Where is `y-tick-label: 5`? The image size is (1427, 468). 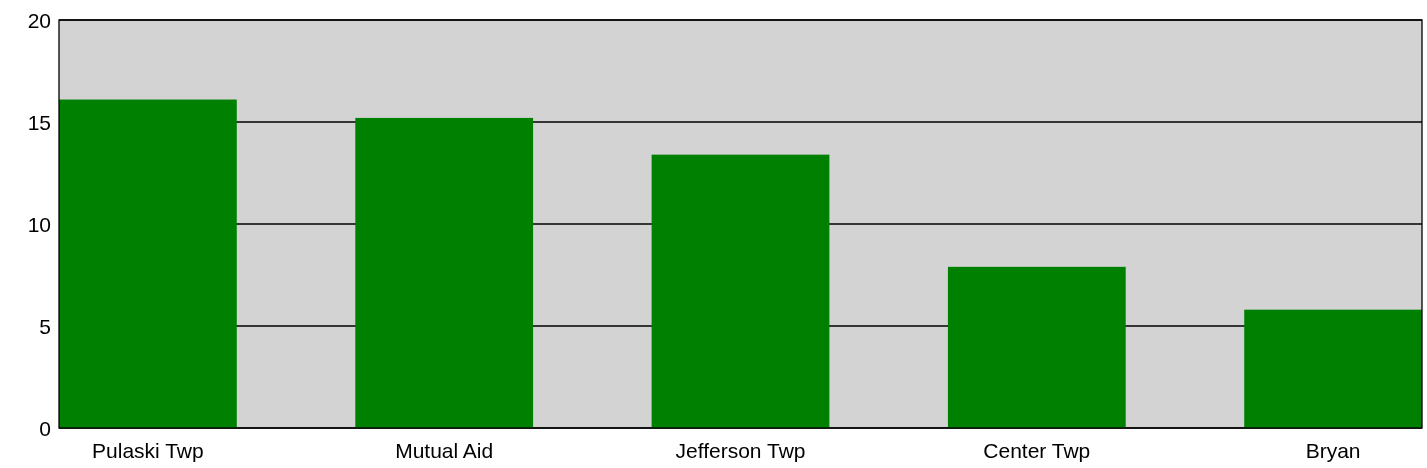 y-tick-label: 5 is located at coordinates (45, 326).